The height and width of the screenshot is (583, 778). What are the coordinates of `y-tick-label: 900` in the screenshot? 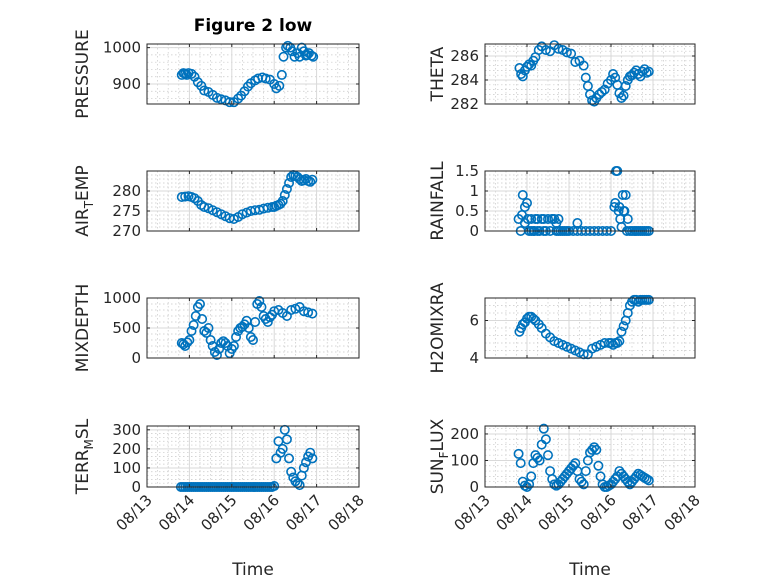 It's located at (126, 84).